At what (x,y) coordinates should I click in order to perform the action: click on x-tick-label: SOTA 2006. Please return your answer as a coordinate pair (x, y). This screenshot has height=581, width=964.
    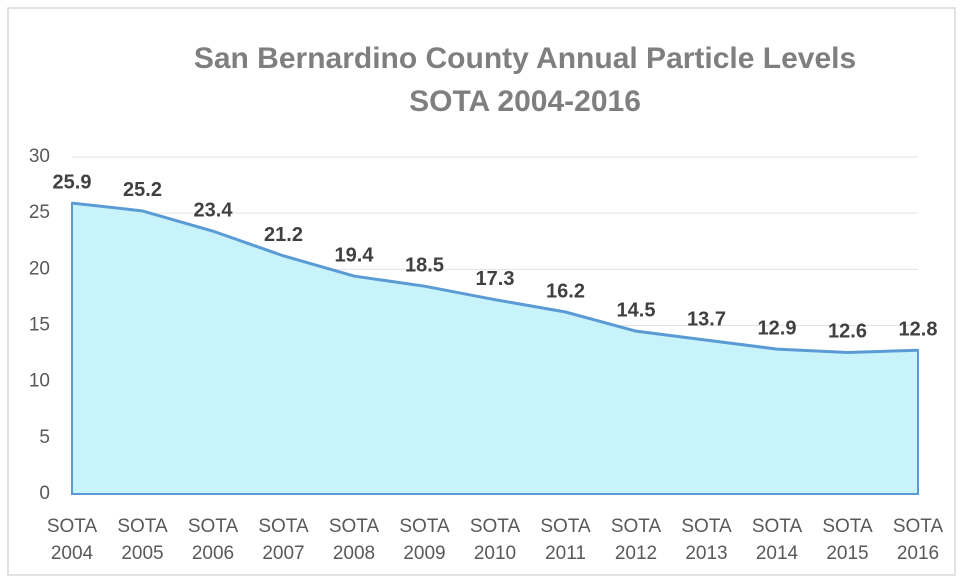
    Looking at the image, I should click on (213, 540).